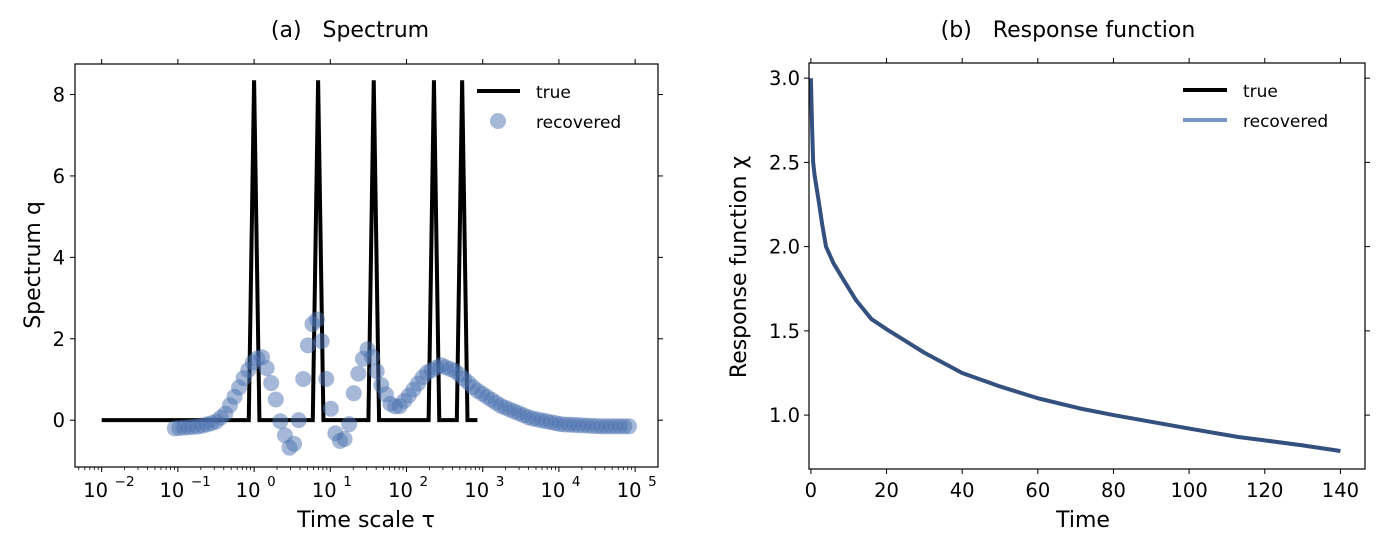 This screenshot has height=547, width=1389. Describe the element at coordinates (125, 482) in the screenshot. I see `x-tick-exponent: −2` at that location.